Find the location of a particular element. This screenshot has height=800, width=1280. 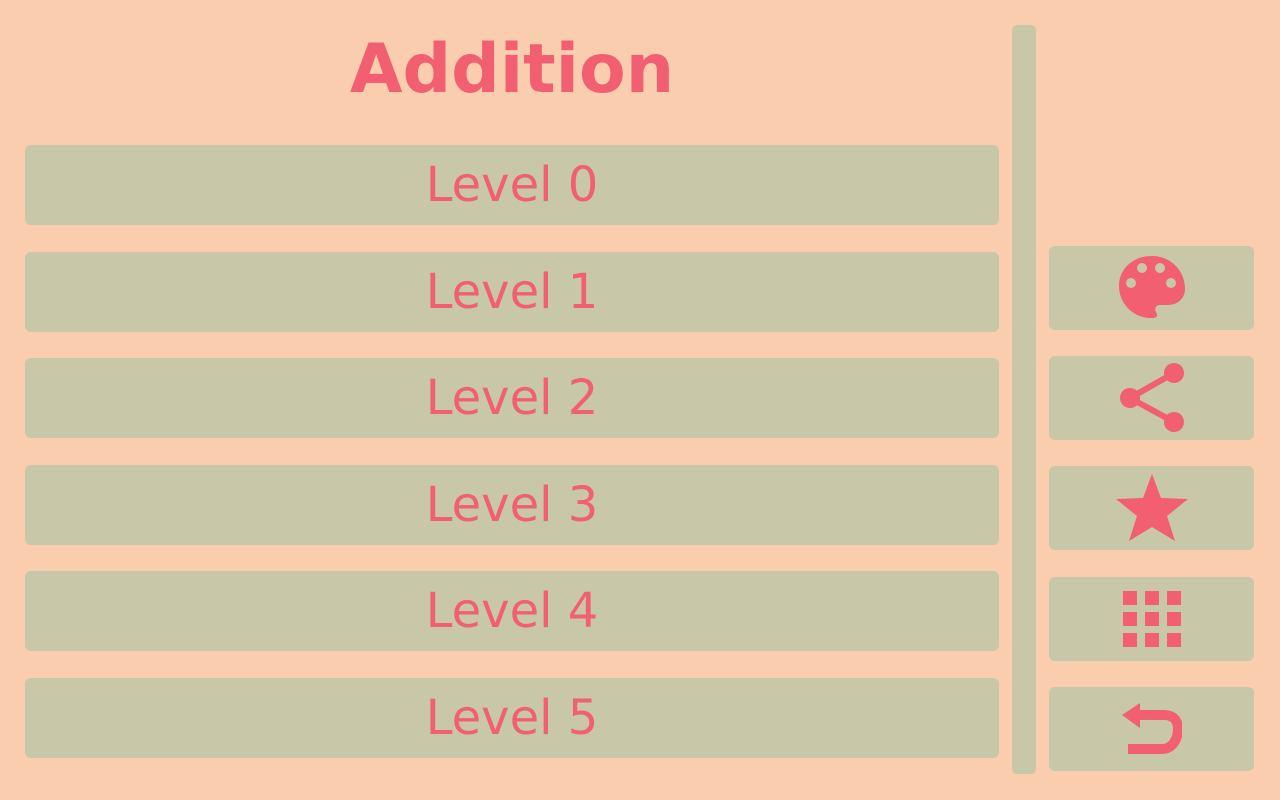

level-1-button: Level 1 is located at coordinates (512, 292).